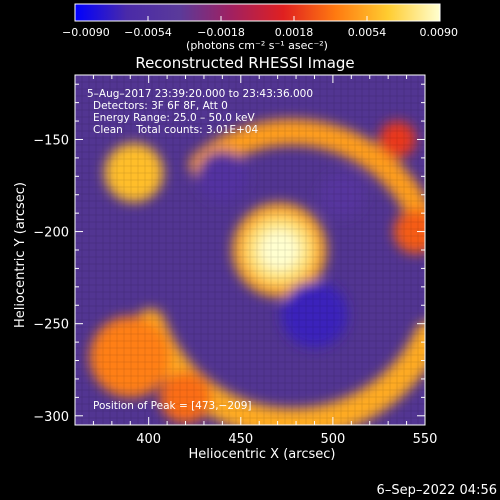 The height and width of the screenshot is (500, 500). Describe the element at coordinates (160, 106) in the screenshot. I see `annotation-detectors: Detectors: 3F 6F 8F, Att 0` at that location.